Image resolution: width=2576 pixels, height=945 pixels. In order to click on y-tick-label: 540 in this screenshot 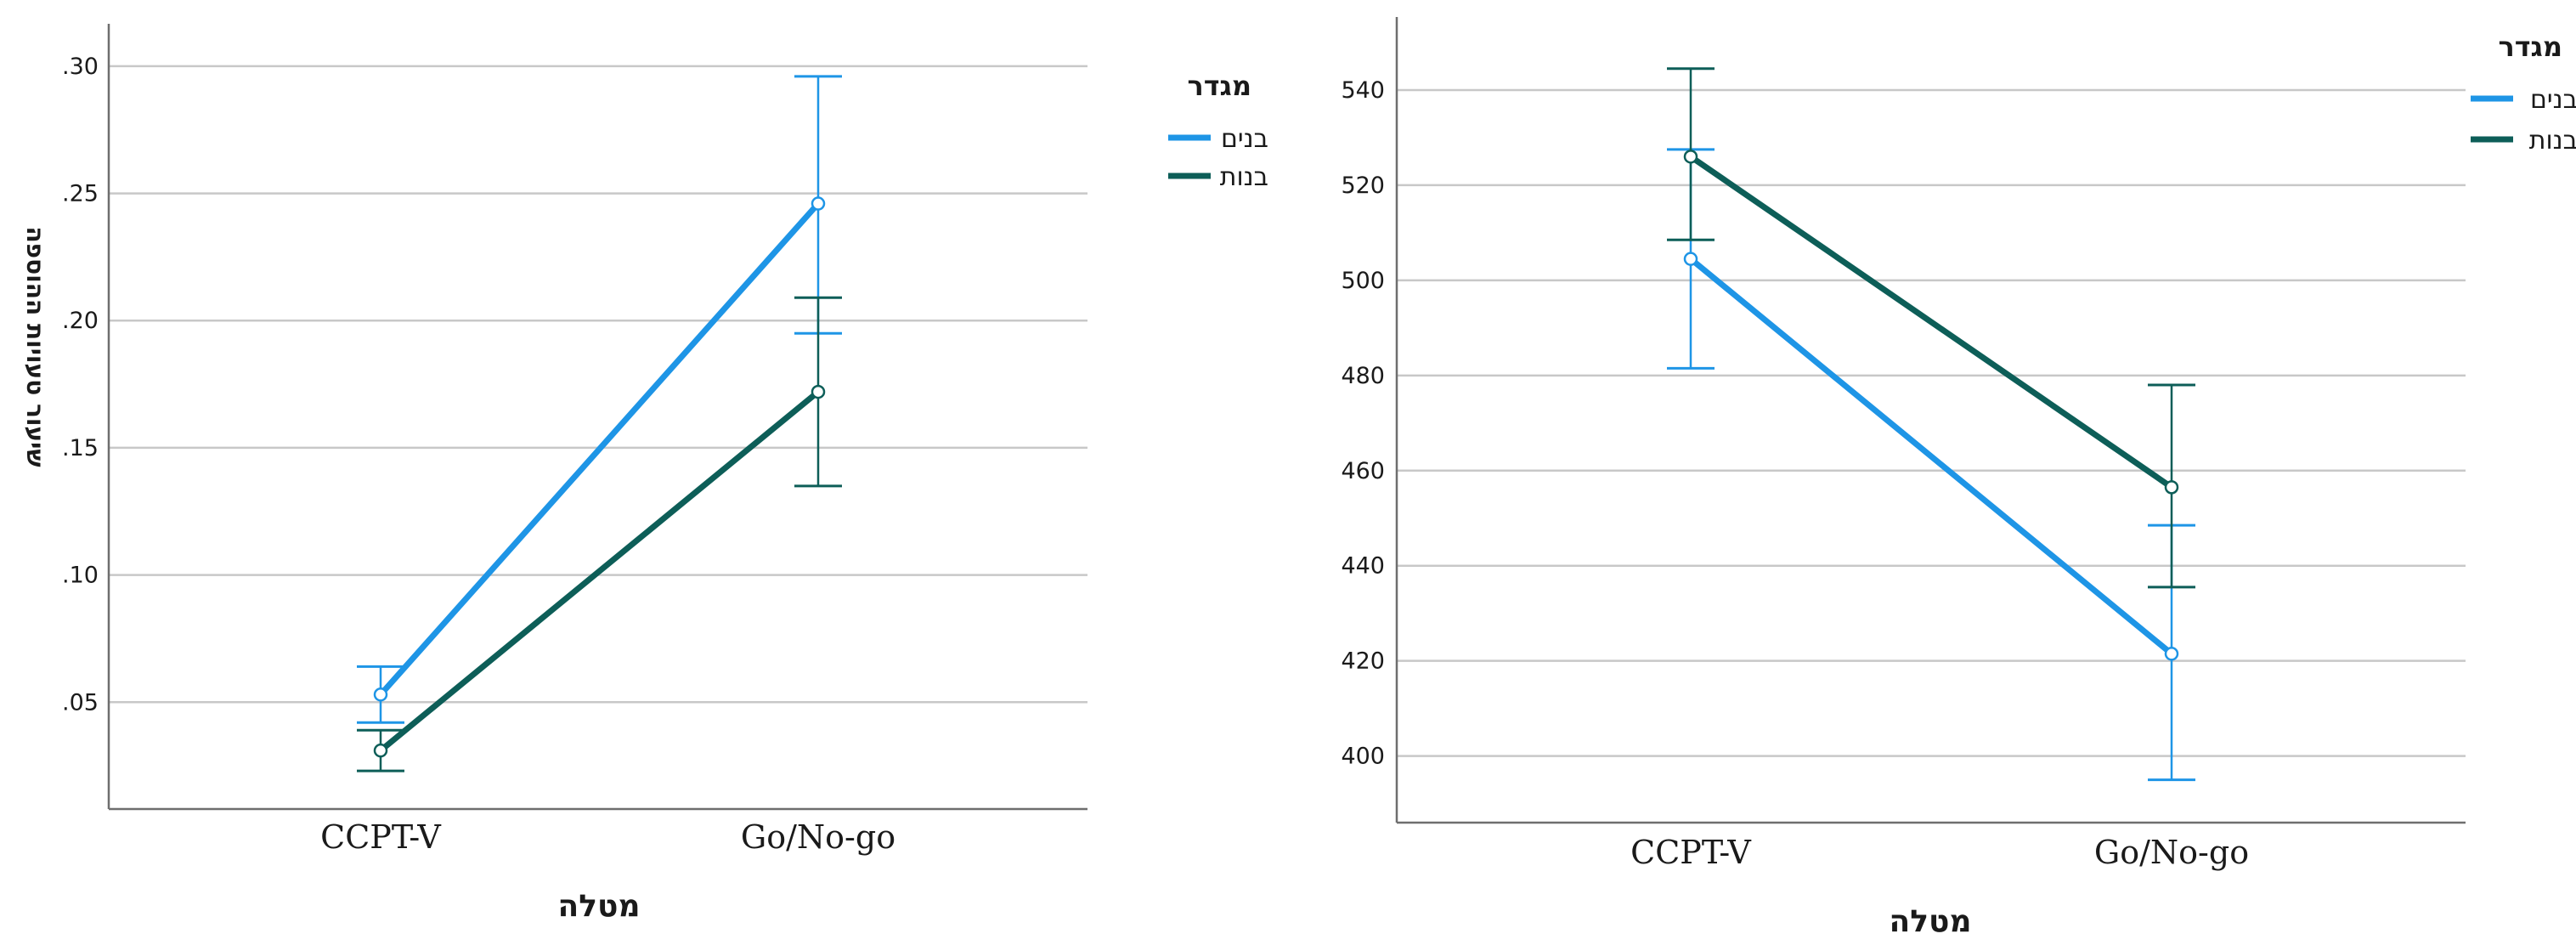, I will do `click(1363, 90)`.